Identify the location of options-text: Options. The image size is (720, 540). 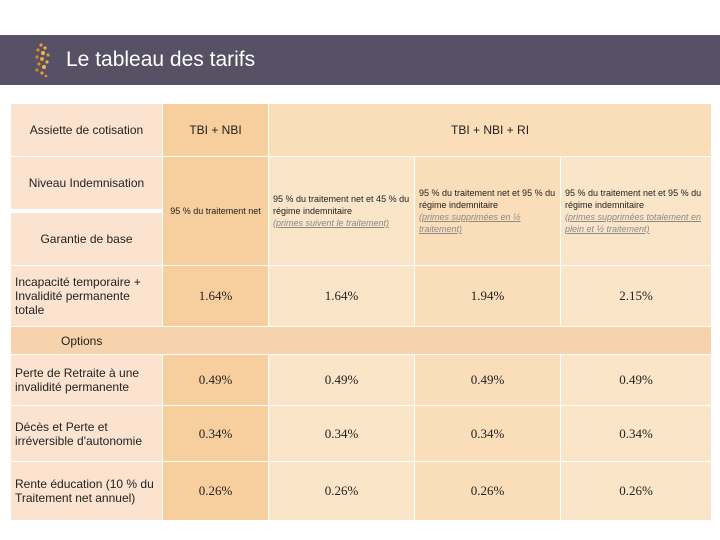
(82, 340).